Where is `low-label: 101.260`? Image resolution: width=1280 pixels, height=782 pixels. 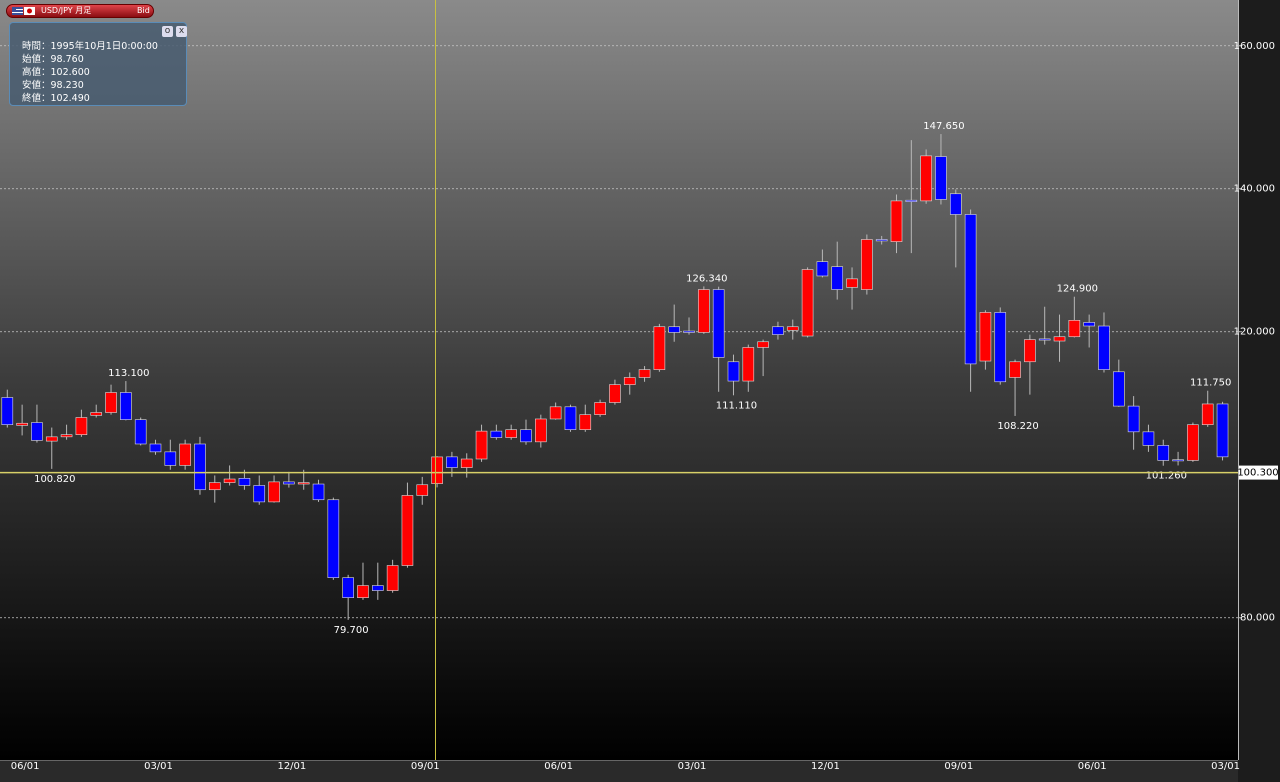 low-label: 101.260 is located at coordinates (1166, 476).